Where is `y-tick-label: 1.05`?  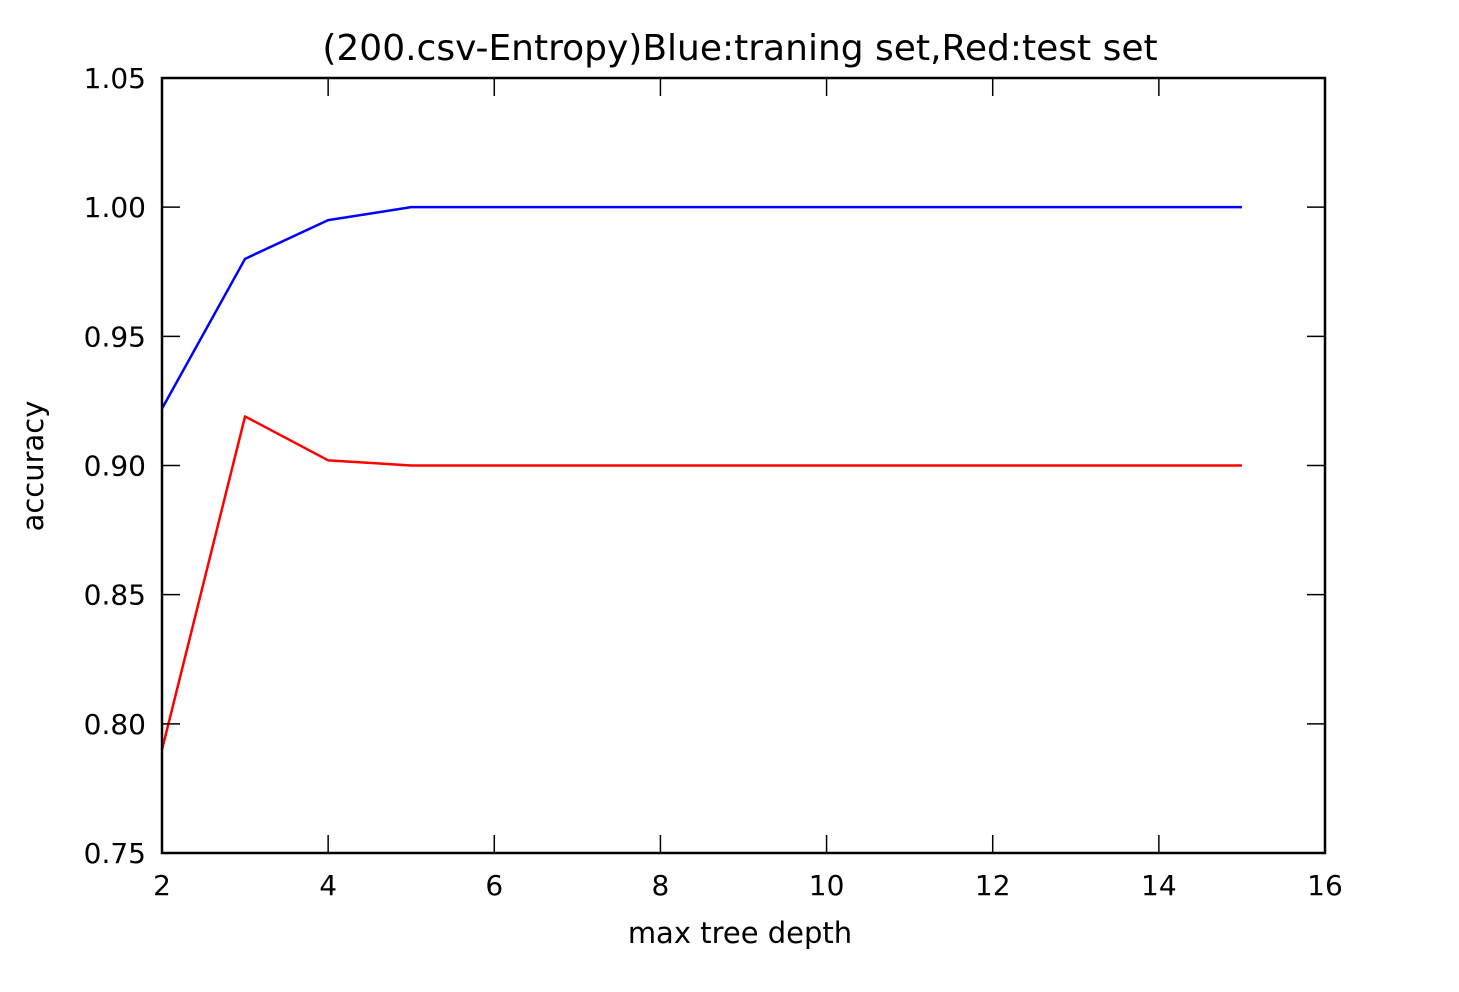 y-tick-label: 1.05 is located at coordinates (115, 78).